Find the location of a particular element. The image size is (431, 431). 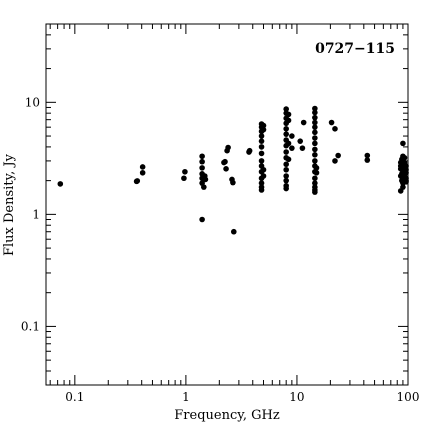

y-tick-label: 10 is located at coordinates (32, 102).